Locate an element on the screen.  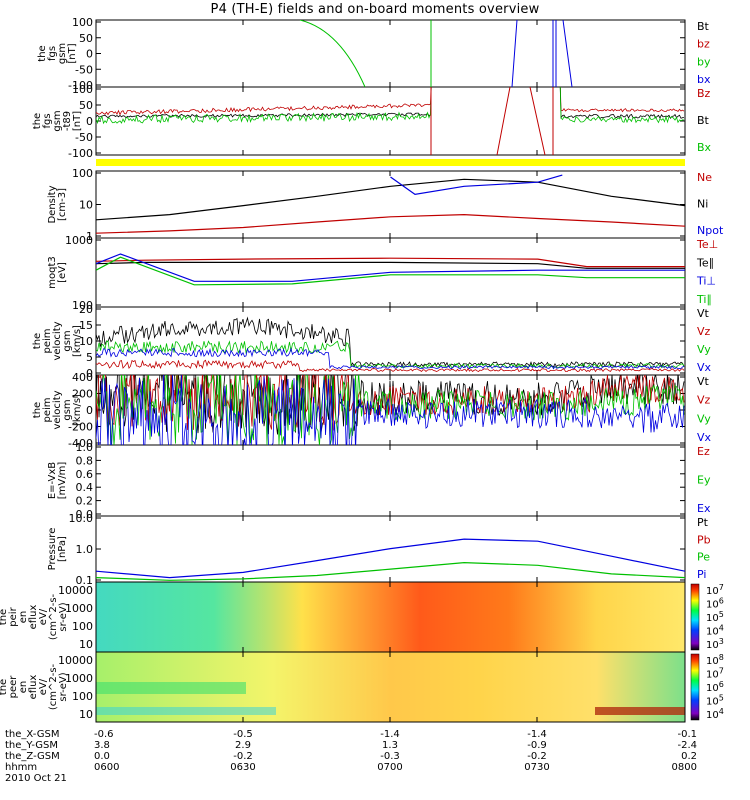
y-axis-label: [mV/m] is located at coordinates (62, 481).